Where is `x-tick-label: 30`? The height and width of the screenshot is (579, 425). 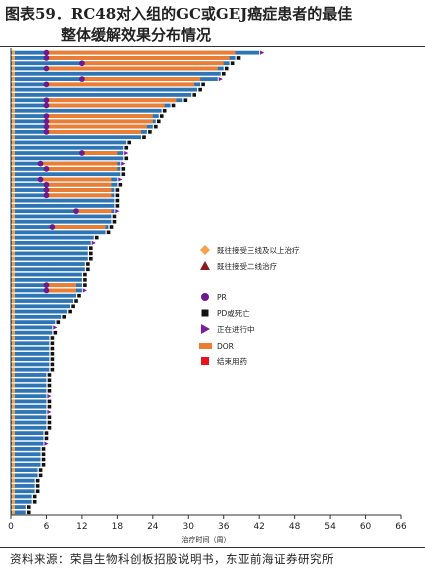
x-tick-label: 30 is located at coordinates (189, 527).